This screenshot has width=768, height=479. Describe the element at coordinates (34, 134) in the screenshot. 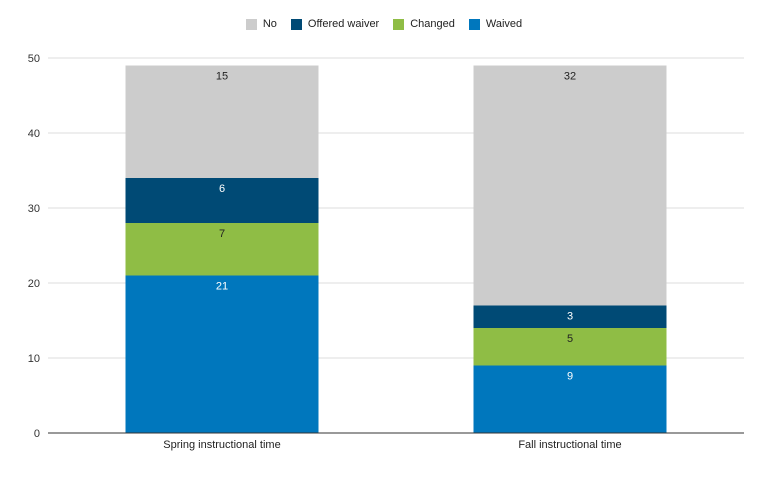

I see `y-tick-label-40: 40` at that location.